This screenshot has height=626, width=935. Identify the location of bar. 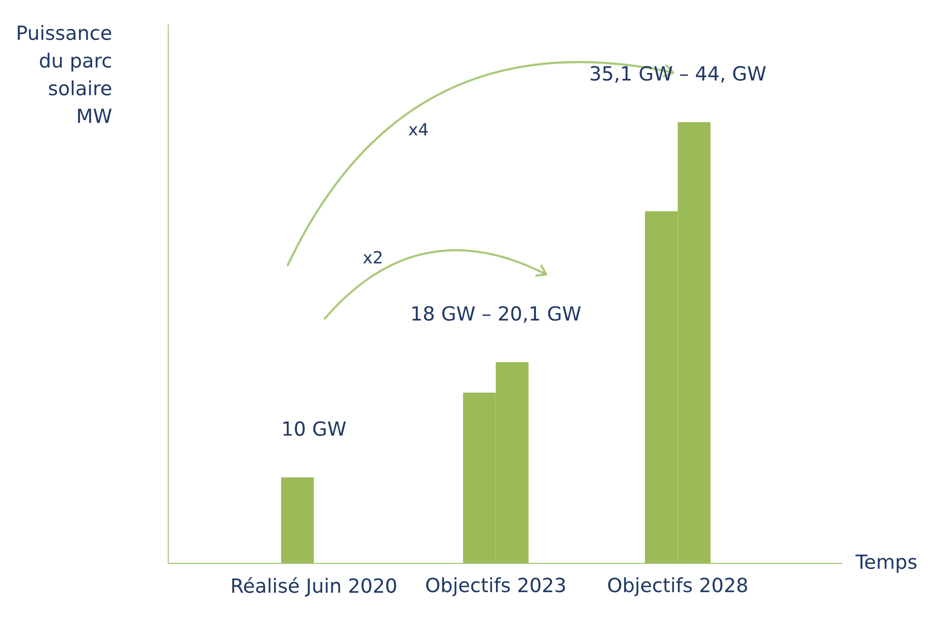
(297, 520).